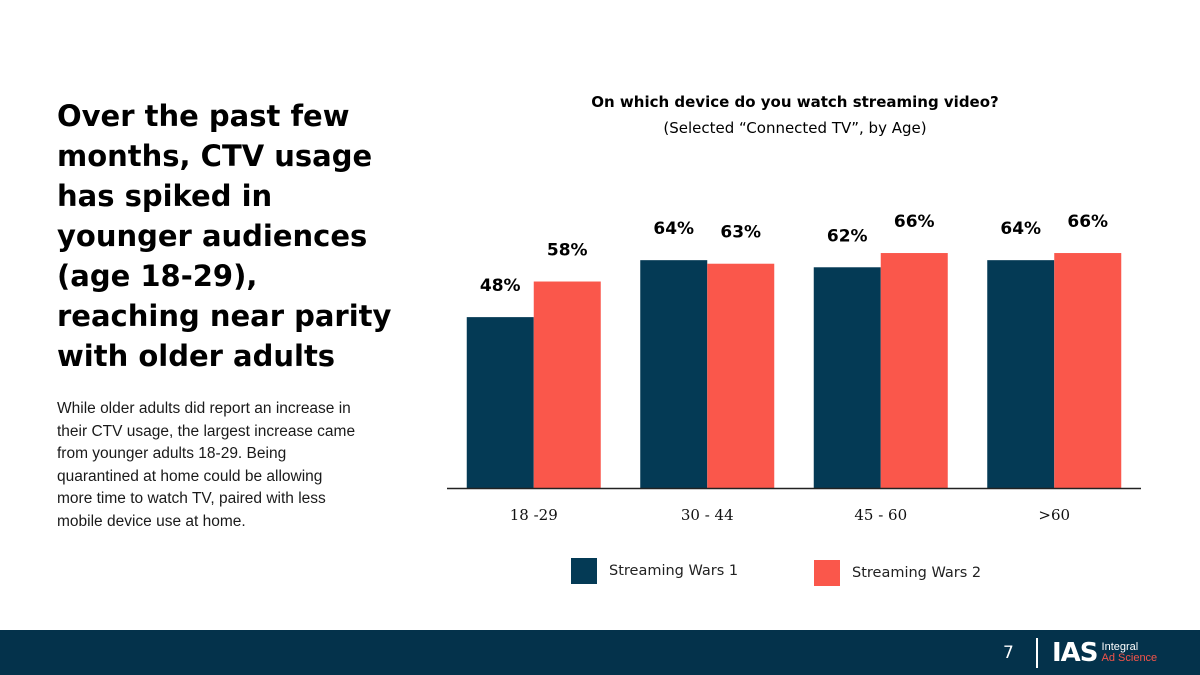  Describe the element at coordinates (673, 229) in the screenshot. I see `data-label-series-1-2: 64%` at that location.